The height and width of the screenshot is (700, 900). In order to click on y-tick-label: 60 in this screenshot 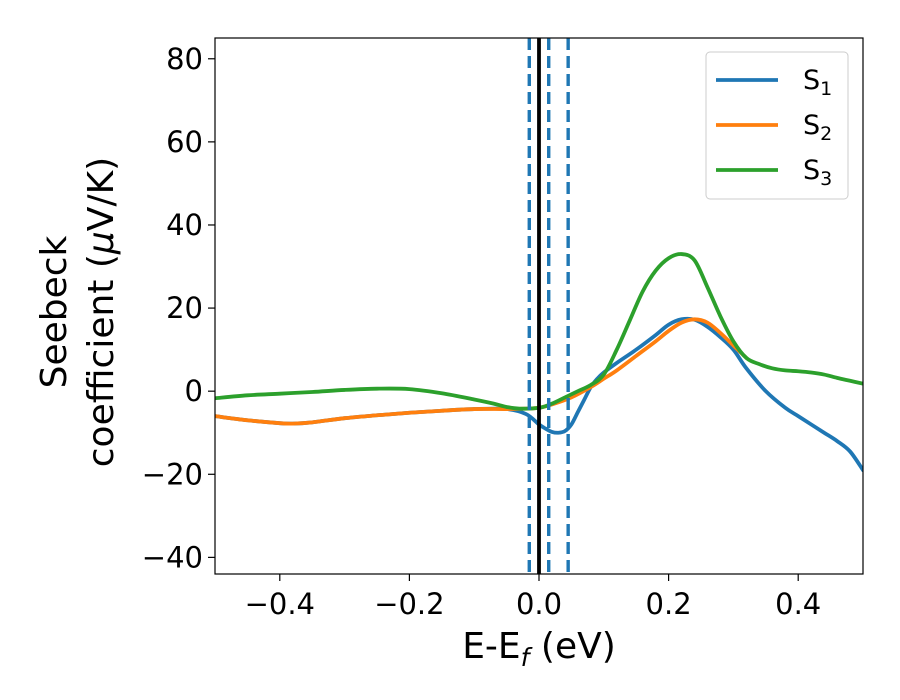, I will do `click(184, 142)`.